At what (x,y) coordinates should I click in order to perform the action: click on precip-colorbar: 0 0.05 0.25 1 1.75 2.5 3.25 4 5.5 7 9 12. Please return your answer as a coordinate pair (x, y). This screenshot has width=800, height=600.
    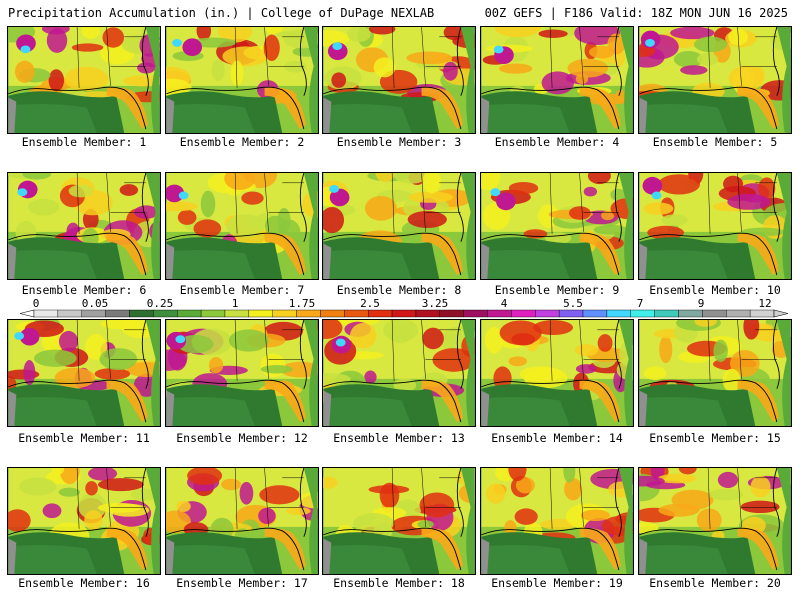
    Looking at the image, I should click on (404, 307).